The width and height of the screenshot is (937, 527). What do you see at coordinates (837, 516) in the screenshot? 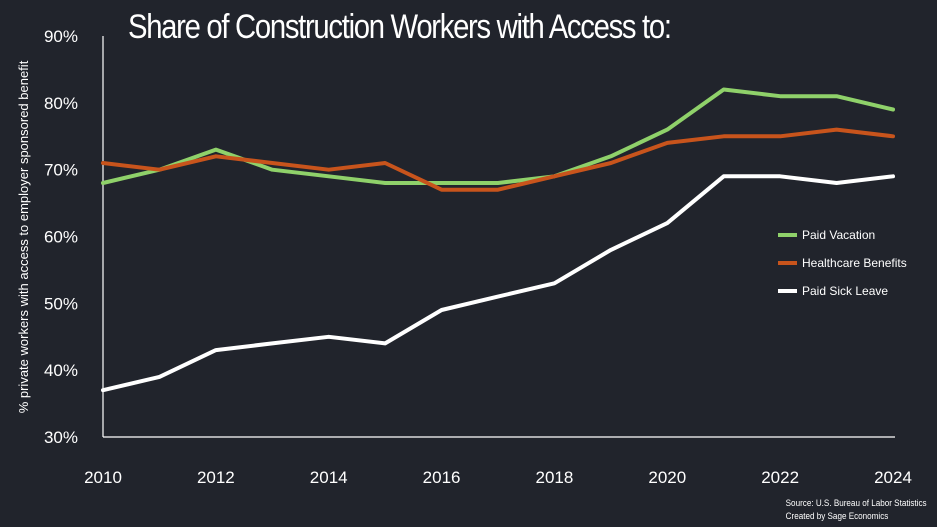
I see `credit-line: Created by Sage Economics` at bounding box center [837, 516].